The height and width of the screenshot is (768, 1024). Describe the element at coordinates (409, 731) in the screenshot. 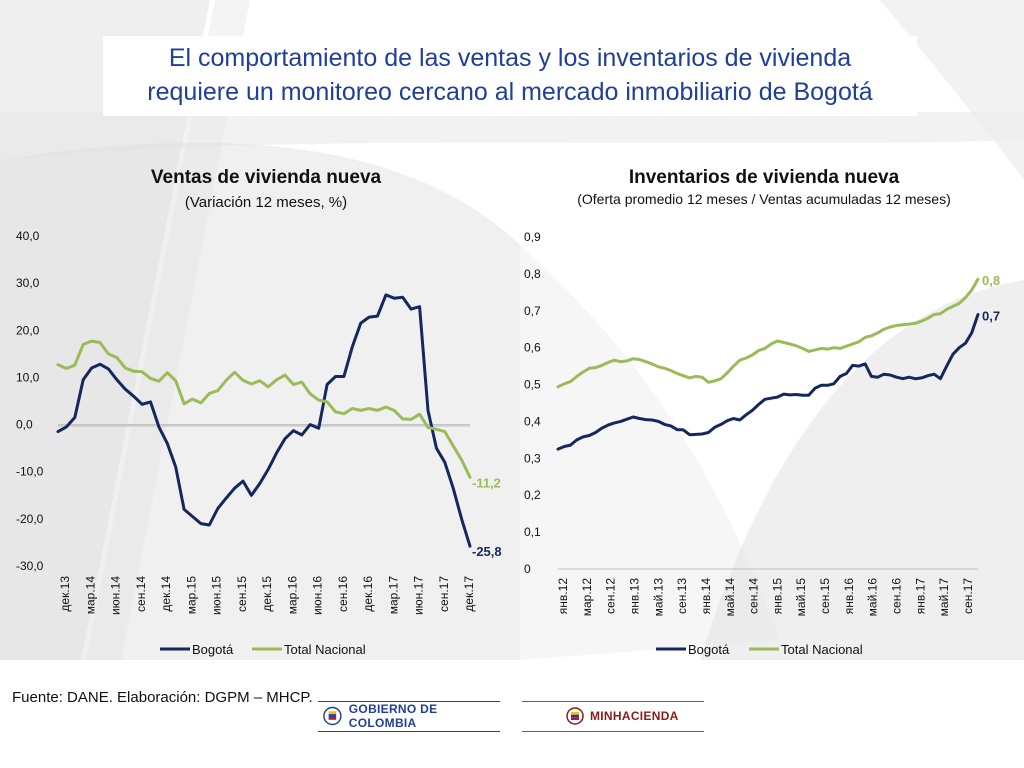

I see `logo-left-rule-bottom` at that location.